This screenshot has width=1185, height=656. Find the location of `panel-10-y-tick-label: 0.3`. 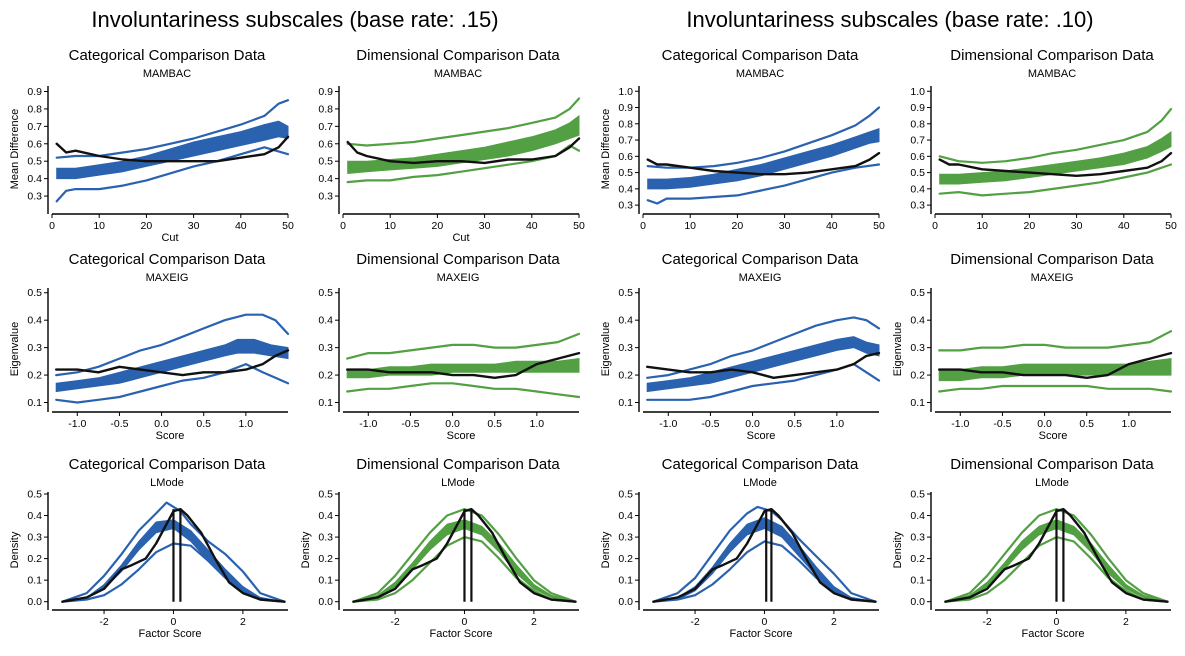

panel-10-y-tick-label: 0.3 is located at coordinates (325, 538).